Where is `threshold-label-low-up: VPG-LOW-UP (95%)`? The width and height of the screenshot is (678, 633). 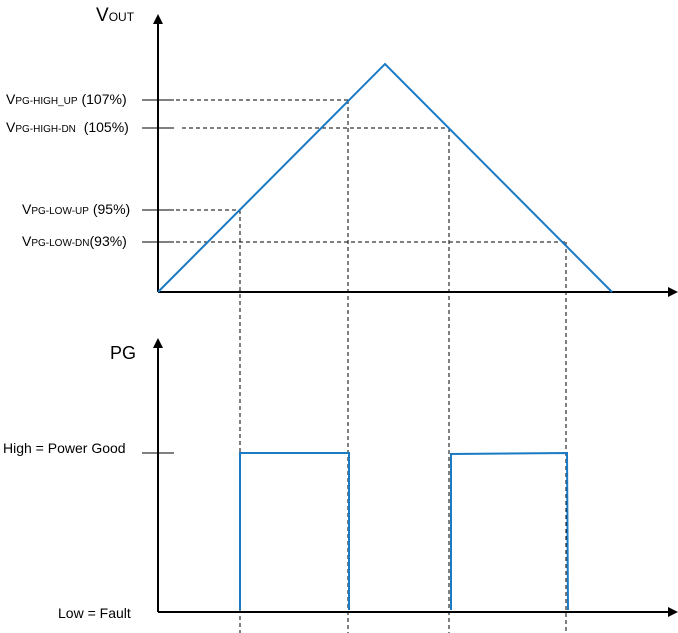
threshold-label-low-up: VPG-LOW-UP (95%) is located at coordinates (76, 209).